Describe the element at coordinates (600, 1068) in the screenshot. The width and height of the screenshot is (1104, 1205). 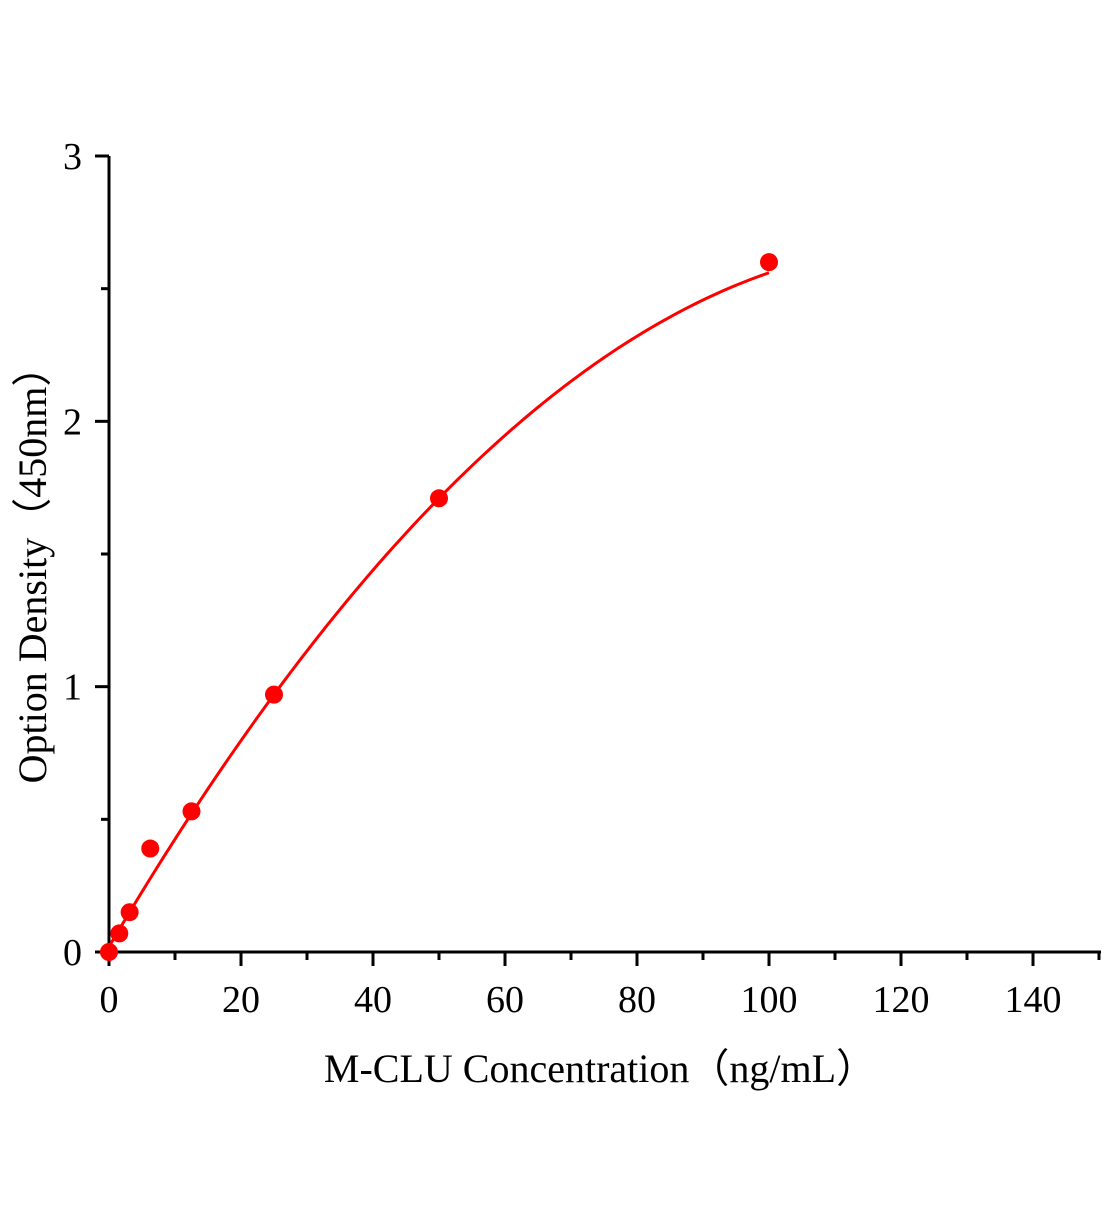
I see `x-axis-label: M-CLU Concentration（ng/mL）` at that location.